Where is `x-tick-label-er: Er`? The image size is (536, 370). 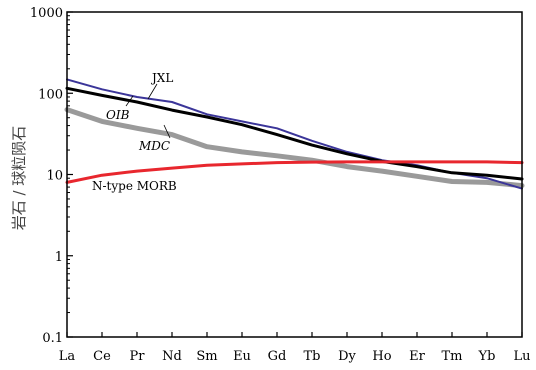 x-tick-label-er: Er is located at coordinates (417, 356).